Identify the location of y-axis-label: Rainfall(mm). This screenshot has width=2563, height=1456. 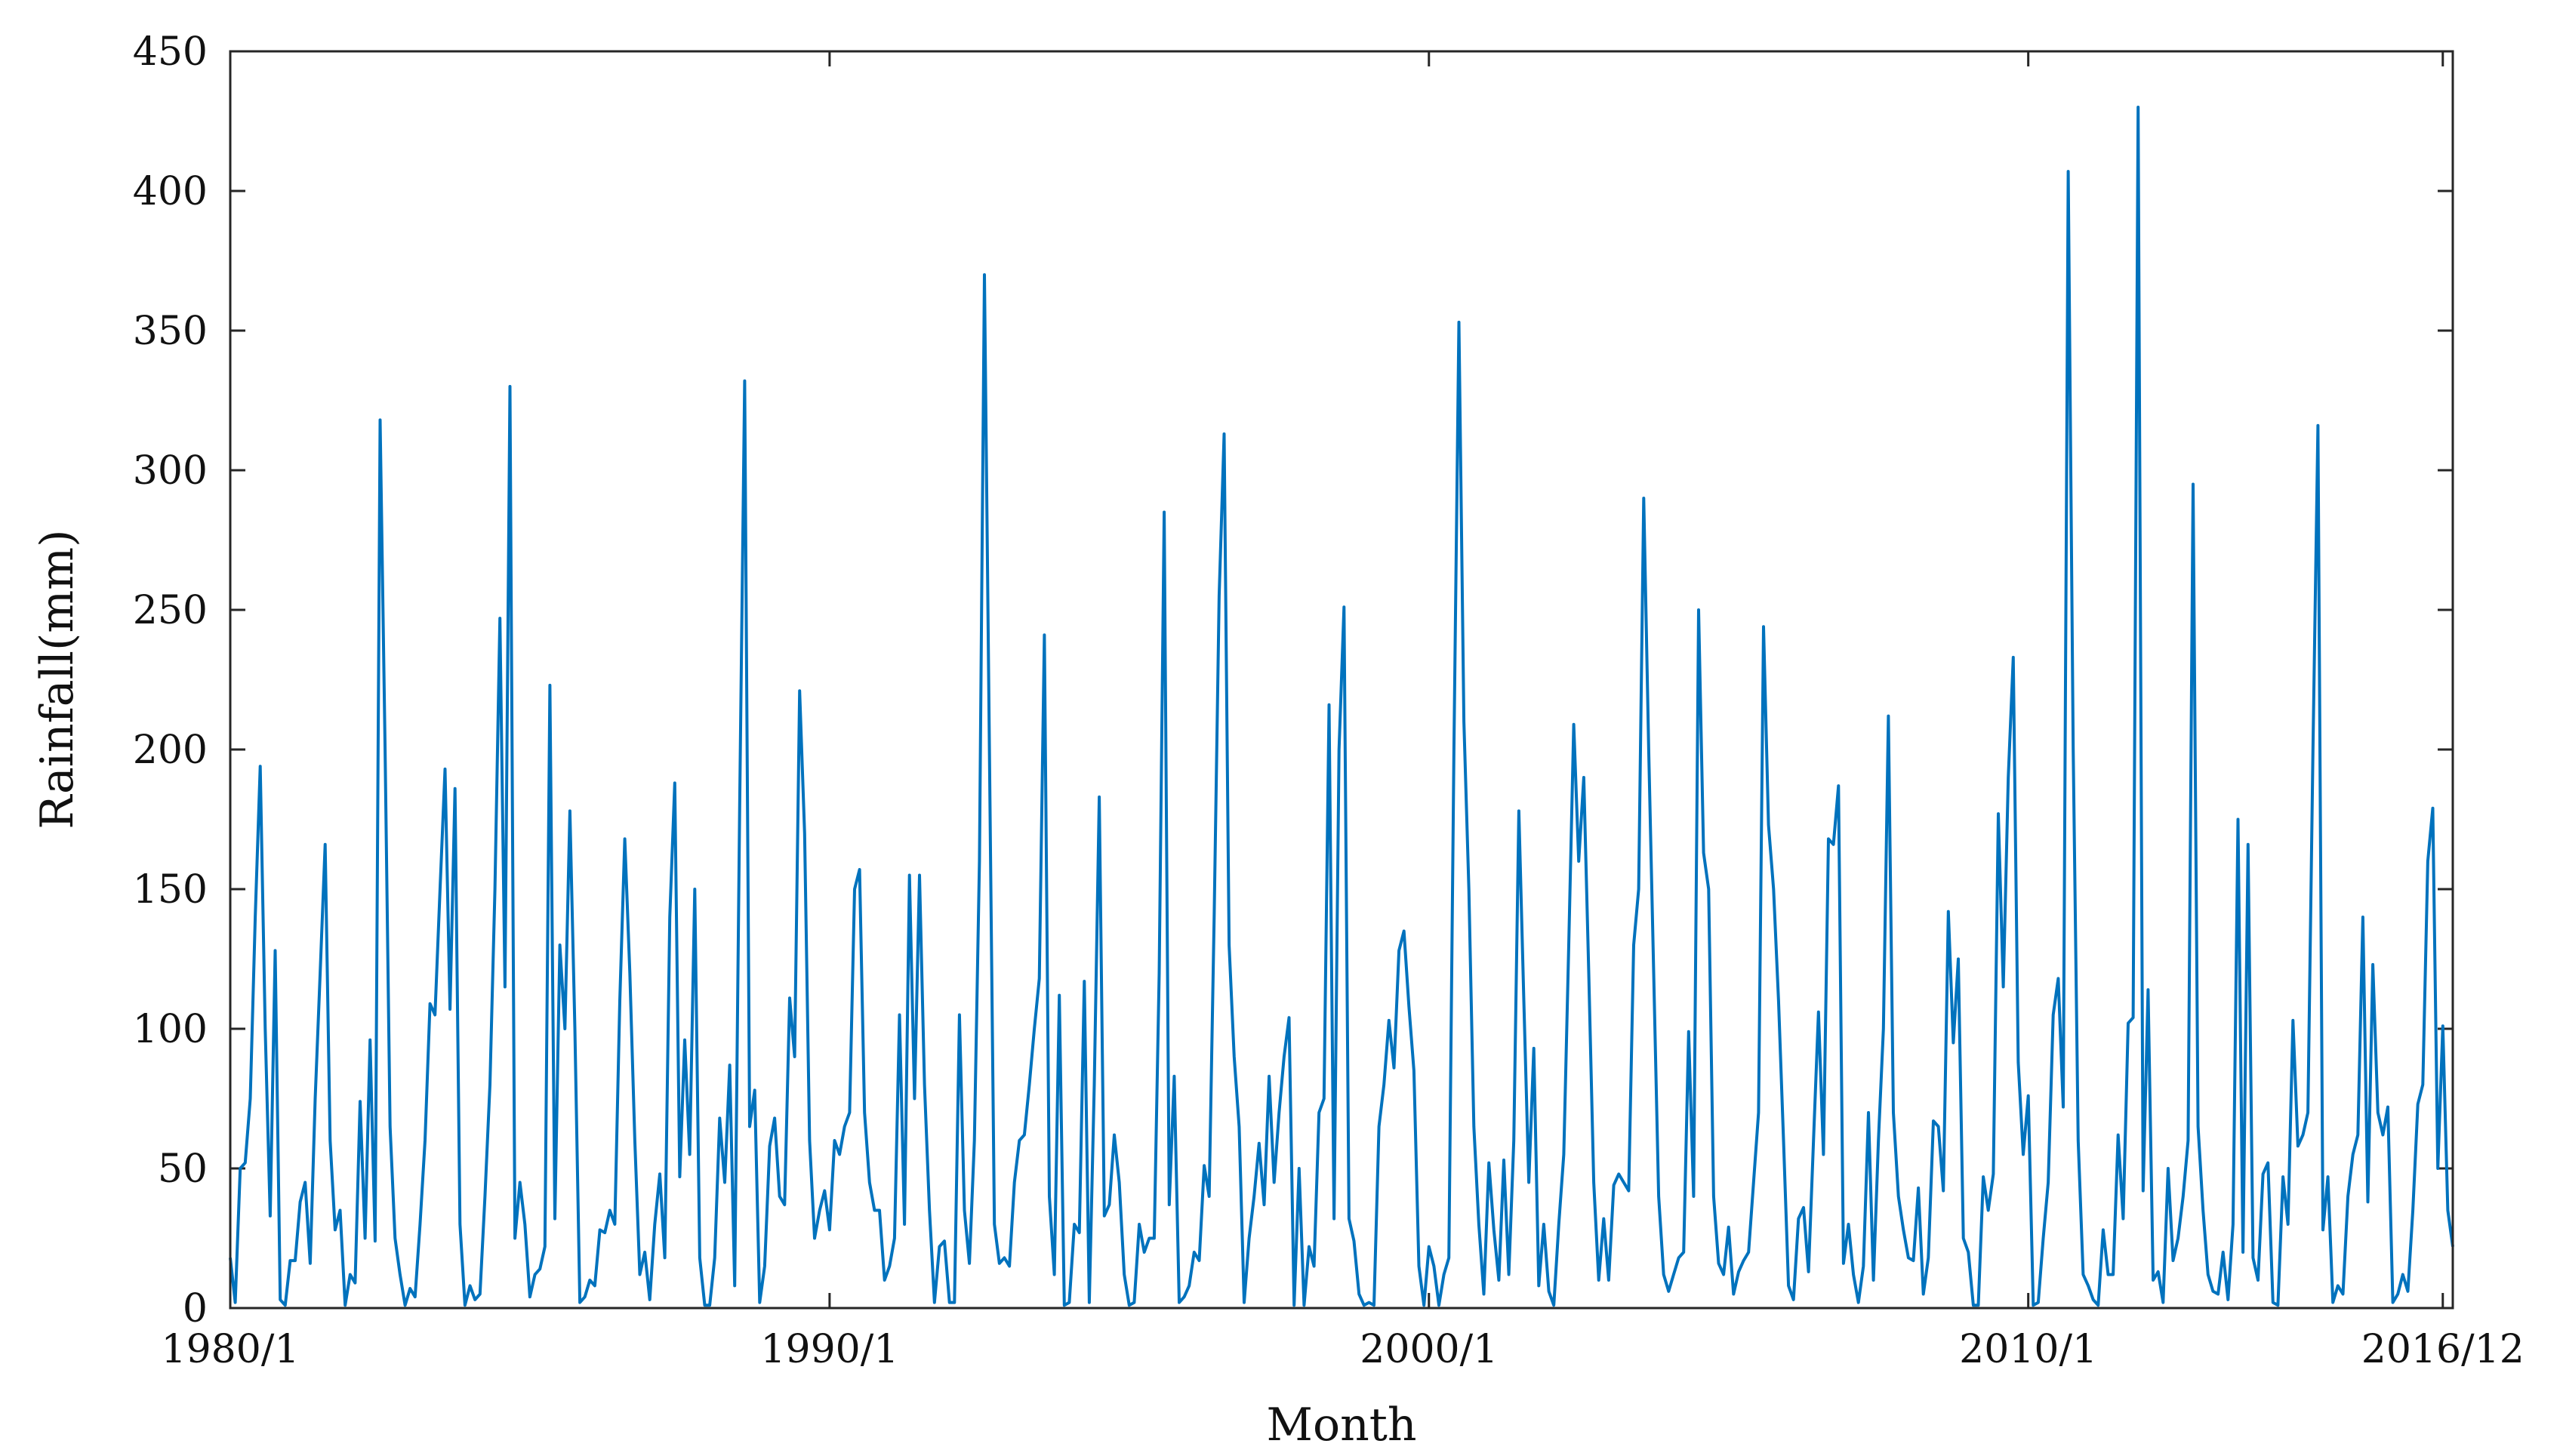
(57, 679).